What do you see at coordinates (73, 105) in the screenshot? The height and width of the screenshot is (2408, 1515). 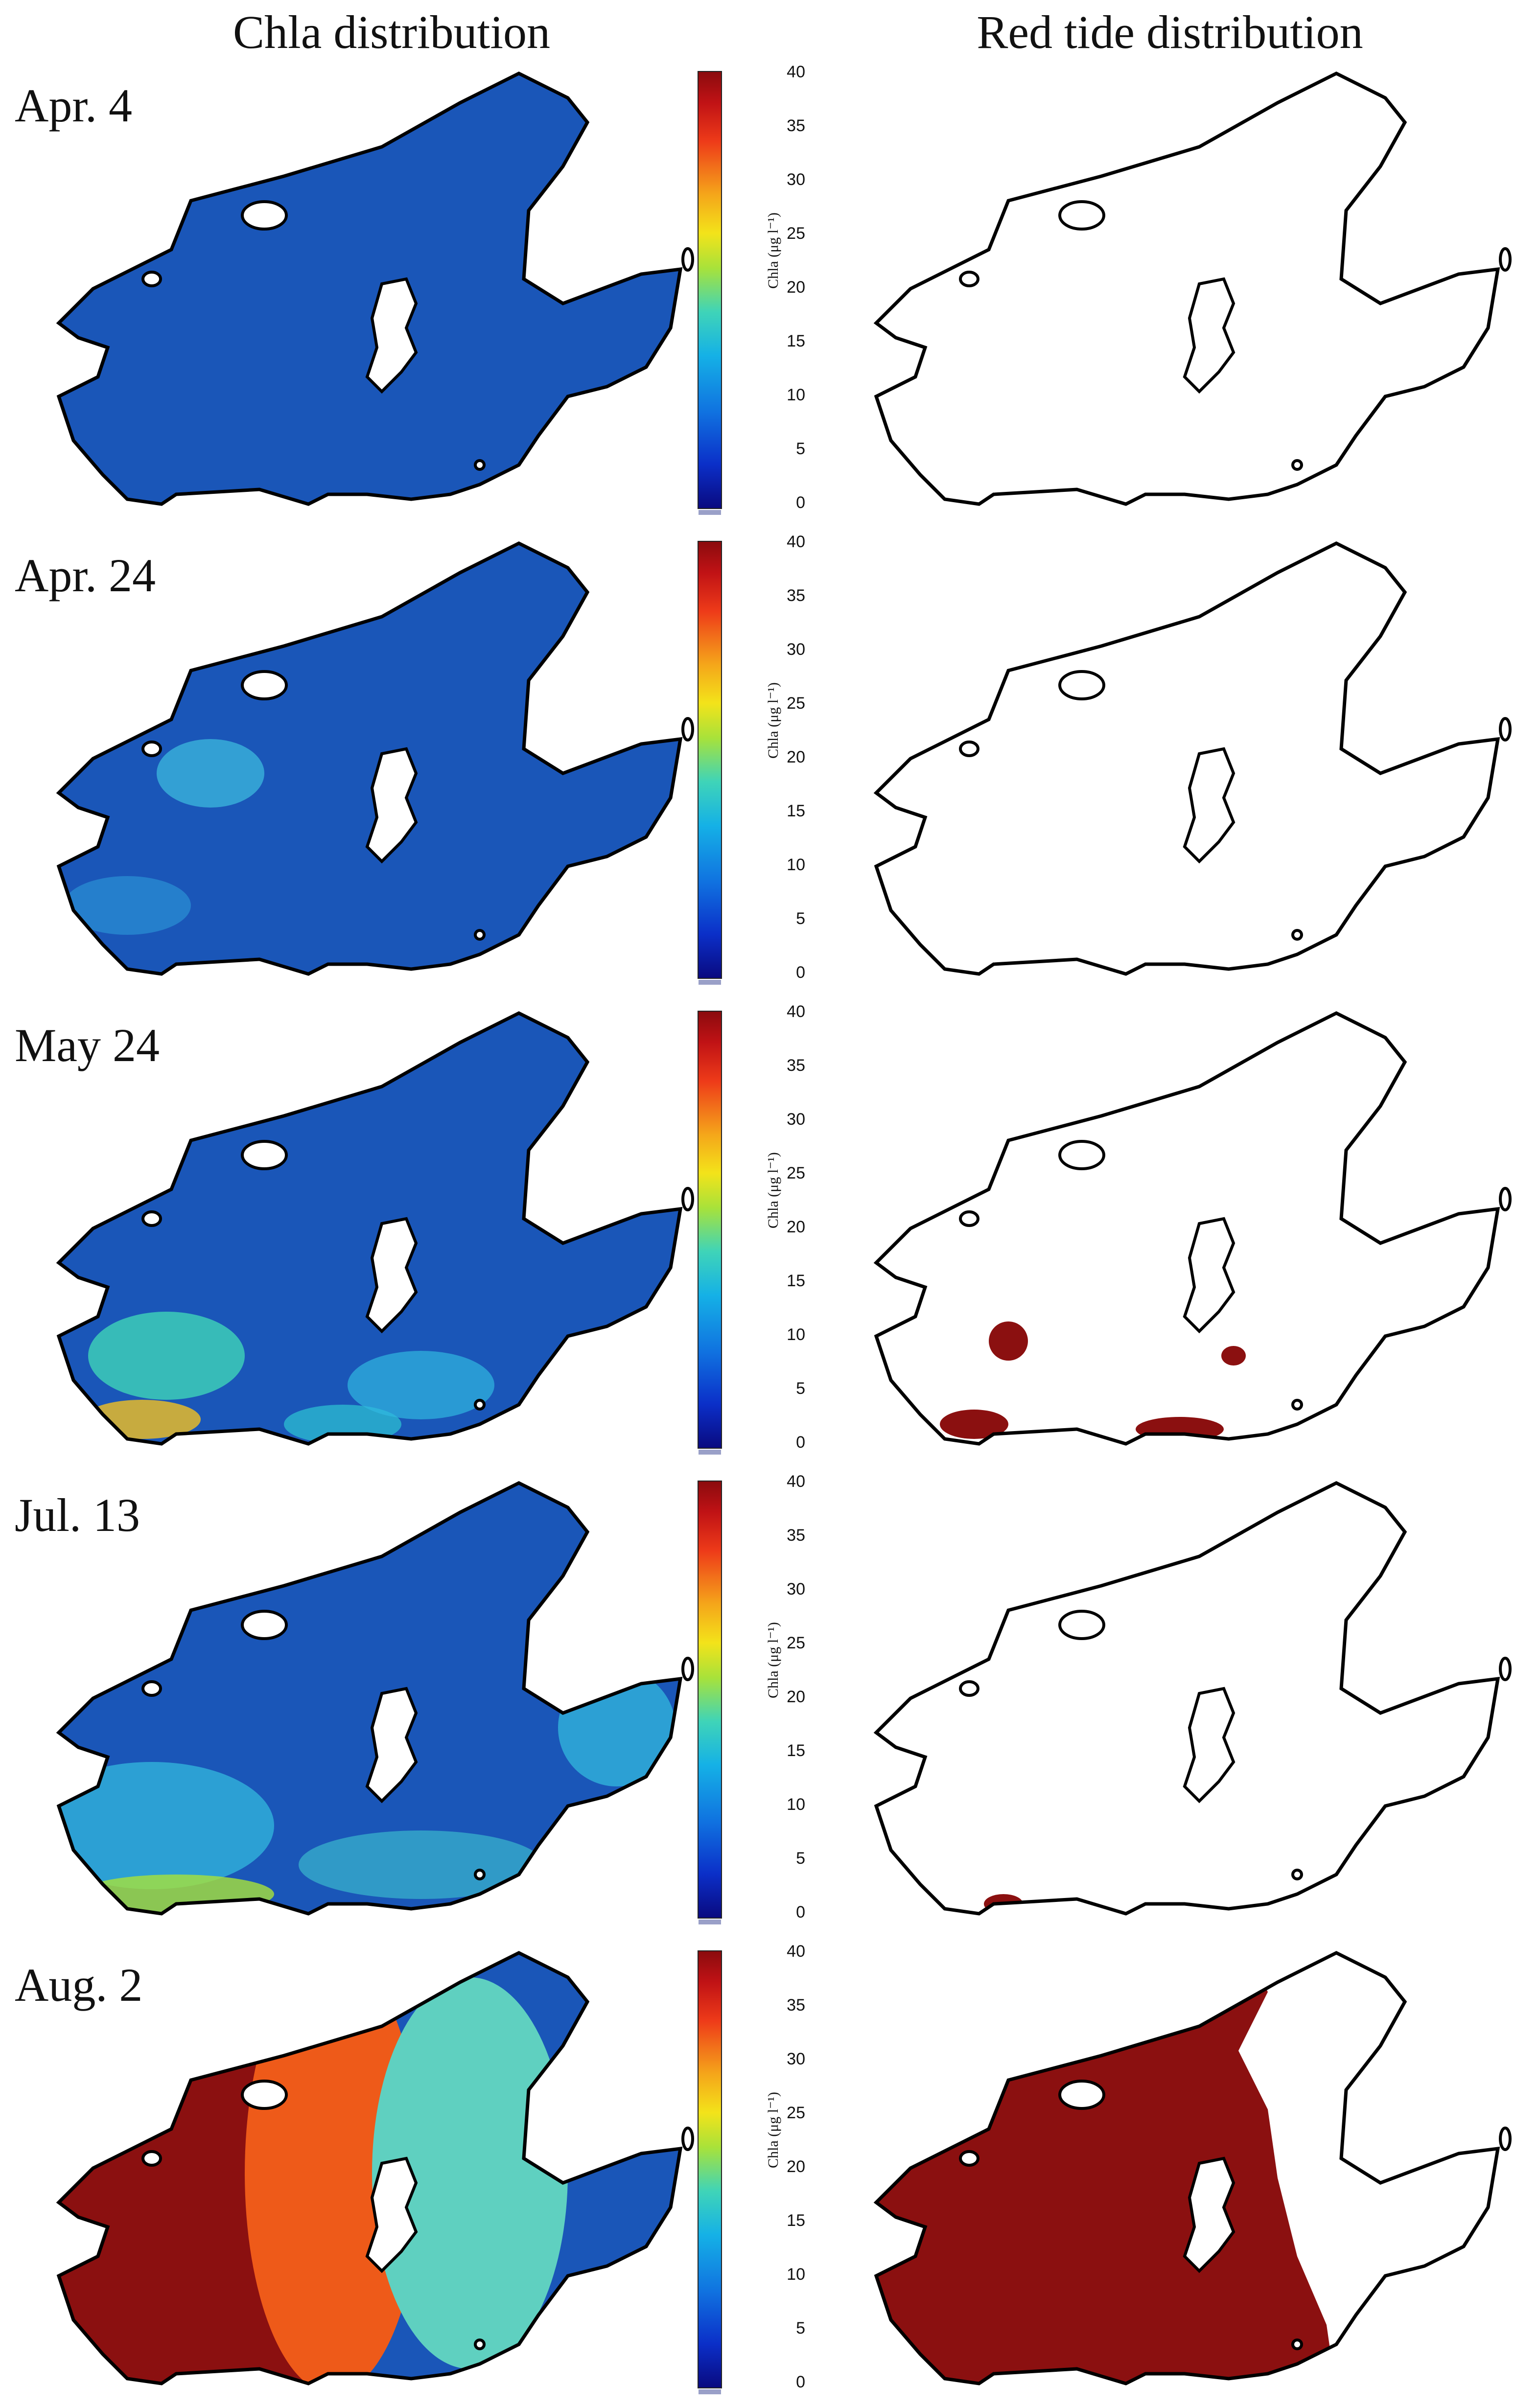 I see `date-label: Apr. 4` at bounding box center [73, 105].